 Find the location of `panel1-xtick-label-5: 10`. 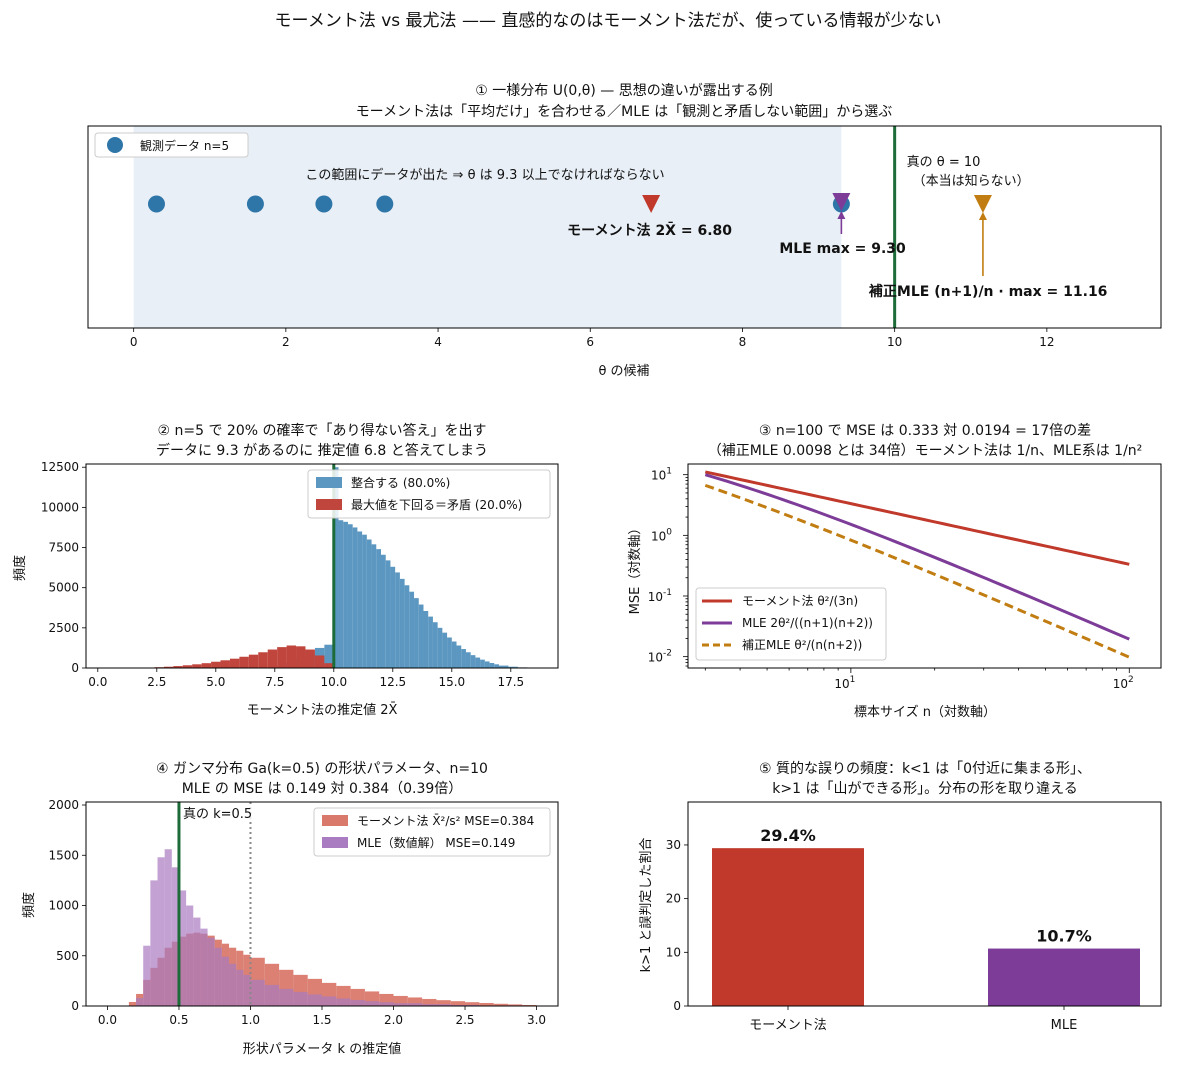

panel1-xtick-label-5: 10 is located at coordinates (894, 342).